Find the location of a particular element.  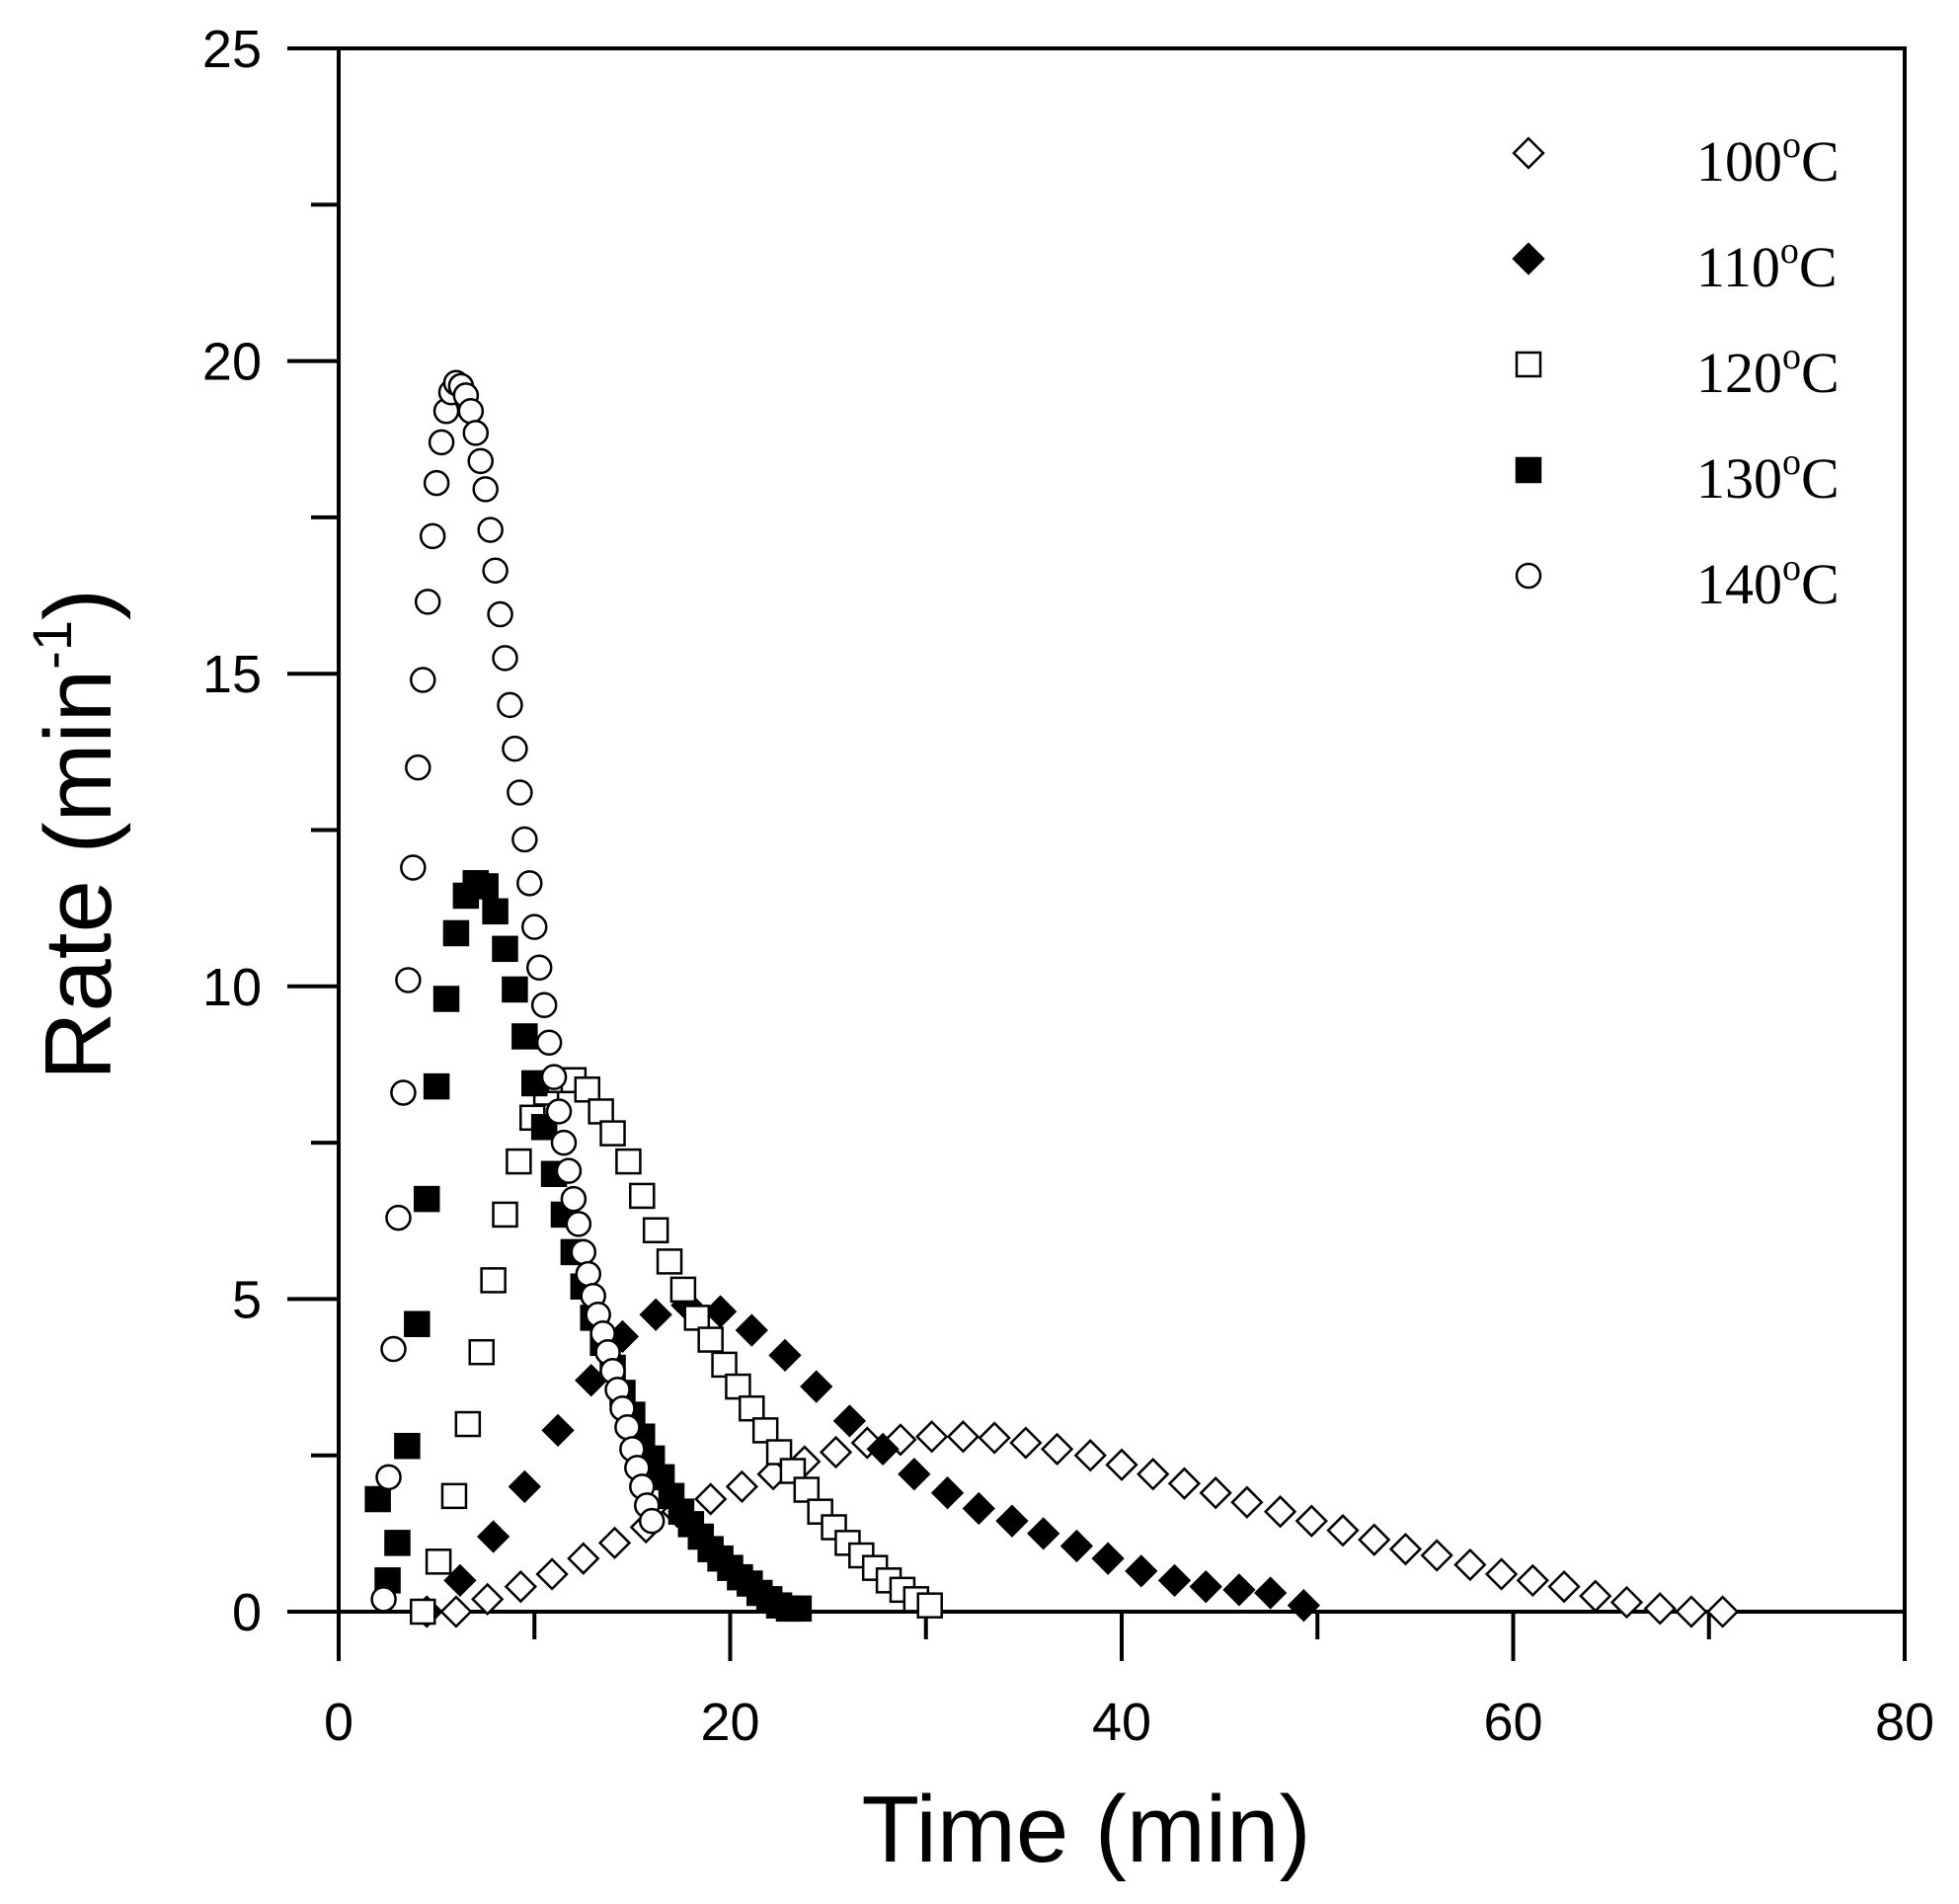

x-tick-label: 80 is located at coordinates (1904, 1722).